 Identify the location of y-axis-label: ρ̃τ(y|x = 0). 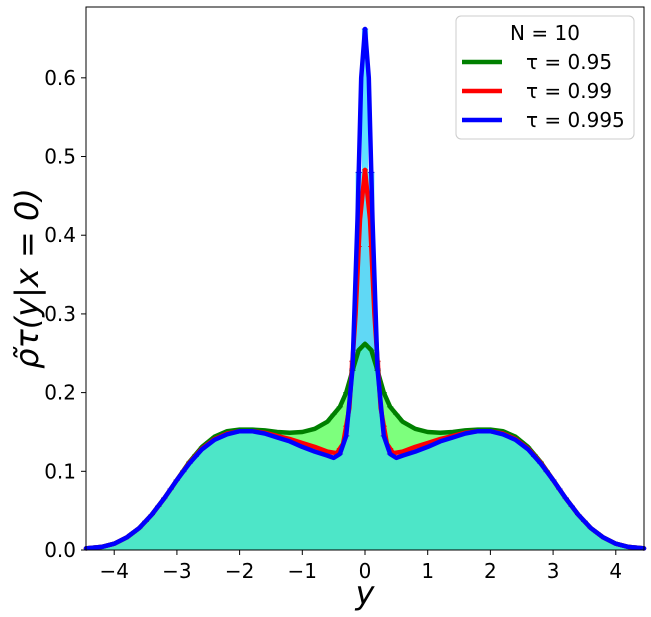
(27, 278).